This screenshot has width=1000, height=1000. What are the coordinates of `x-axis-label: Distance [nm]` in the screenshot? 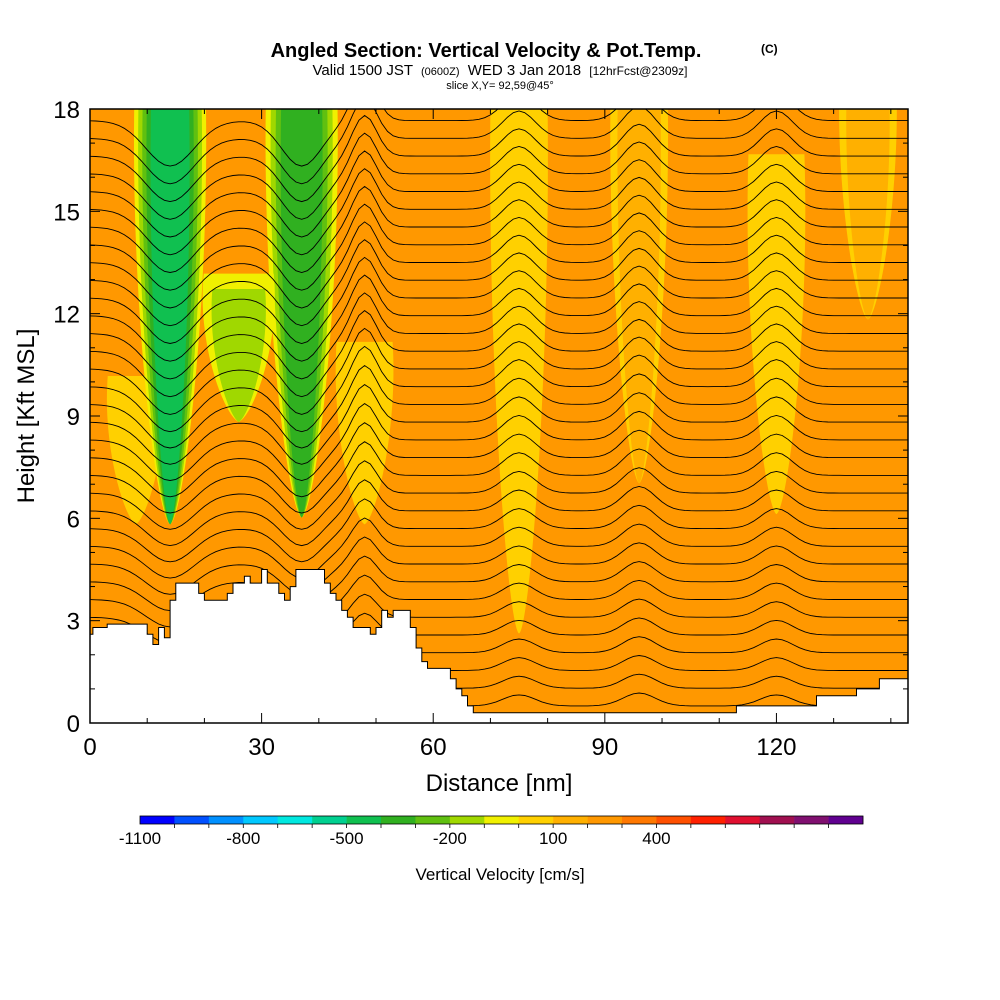 It's located at (499, 783).